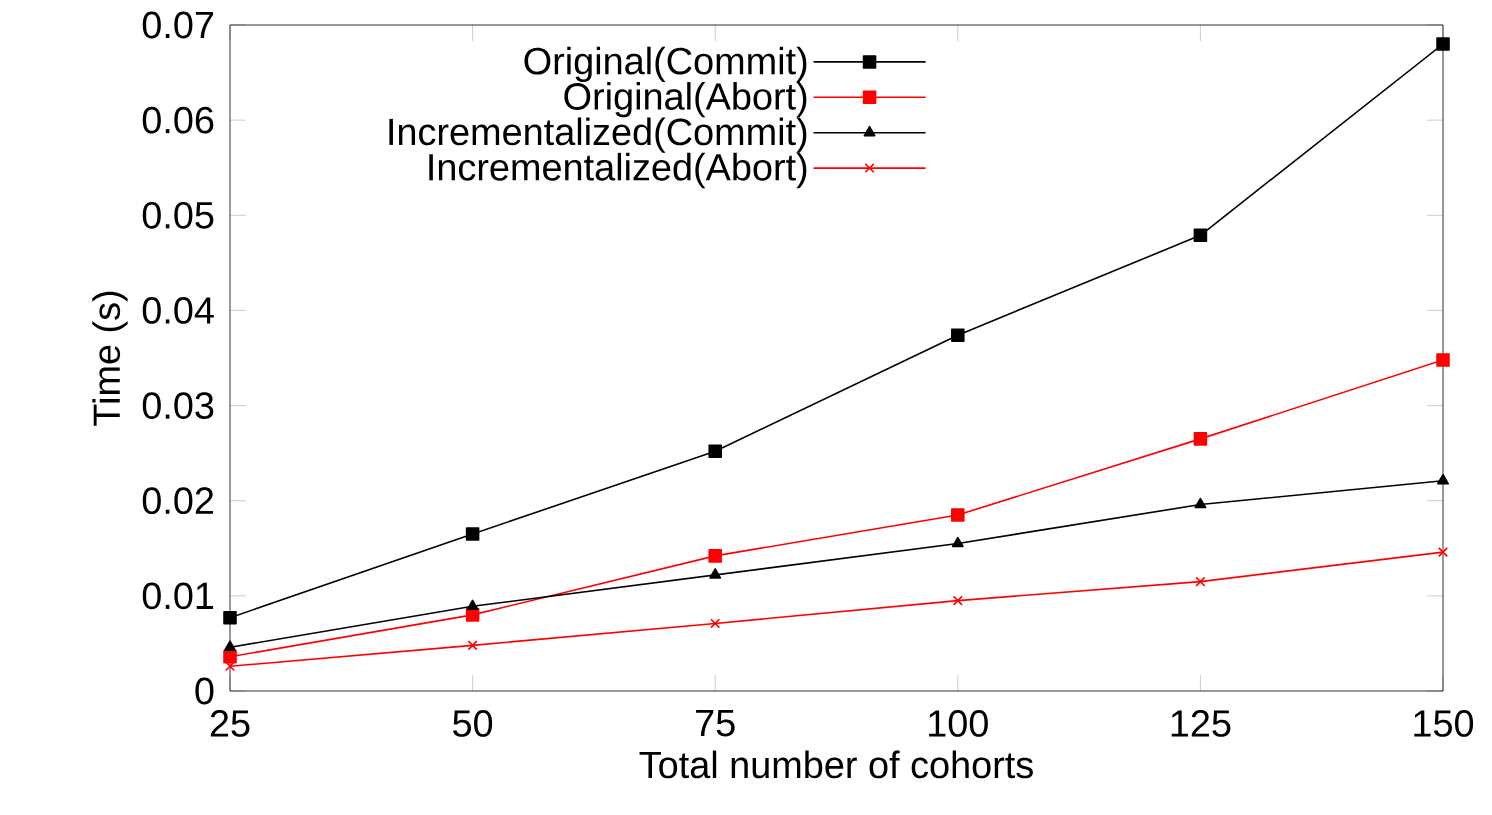 The height and width of the screenshot is (815, 1492). I want to click on x-tick-label: 100, so click(958, 723).